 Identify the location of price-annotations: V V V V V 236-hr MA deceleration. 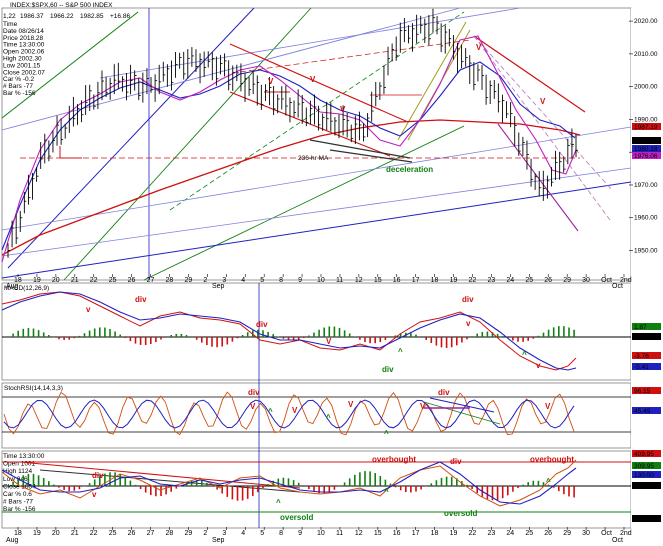
(407, 108).